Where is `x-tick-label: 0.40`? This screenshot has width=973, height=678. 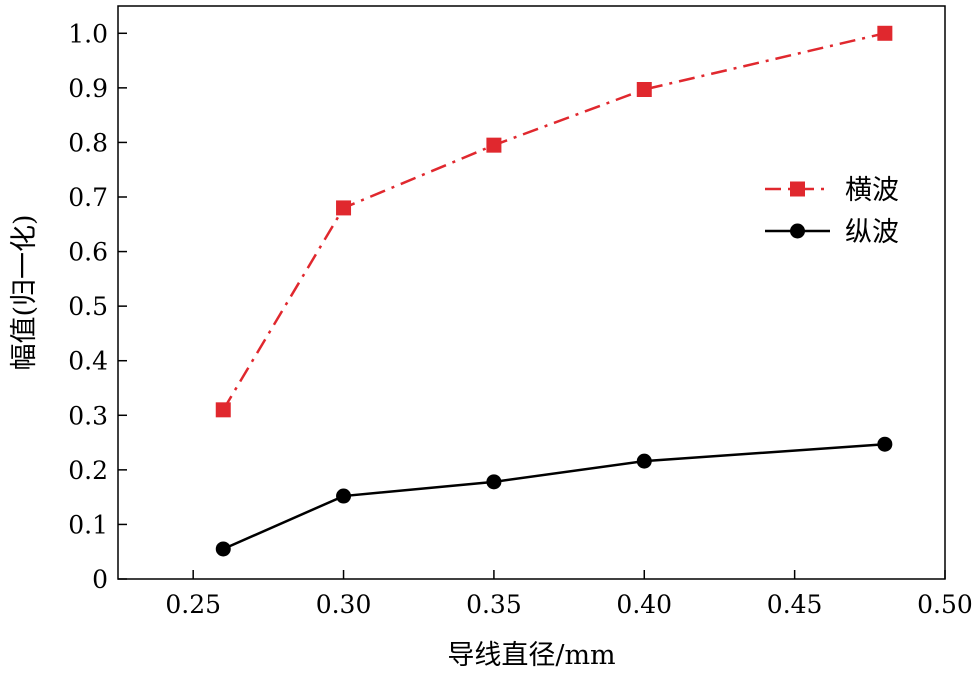 x-tick-label: 0.40 is located at coordinates (644, 604).